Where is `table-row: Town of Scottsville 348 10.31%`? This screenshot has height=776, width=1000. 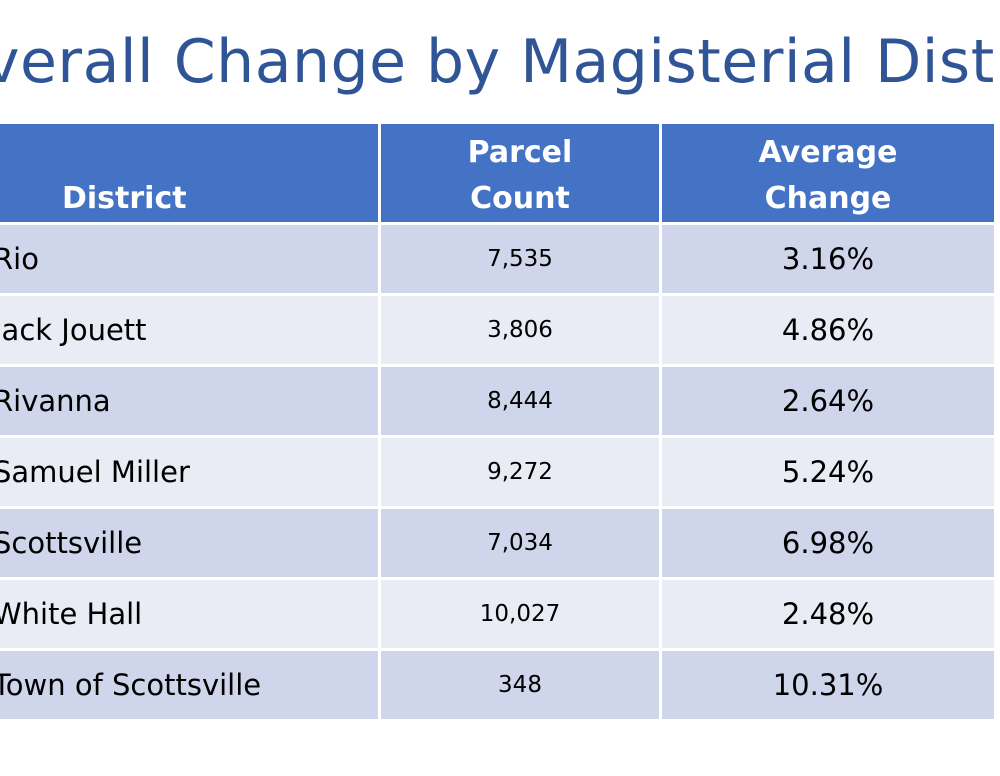 table-row: Town of Scottsville 348 10.31% is located at coordinates (498, 685).